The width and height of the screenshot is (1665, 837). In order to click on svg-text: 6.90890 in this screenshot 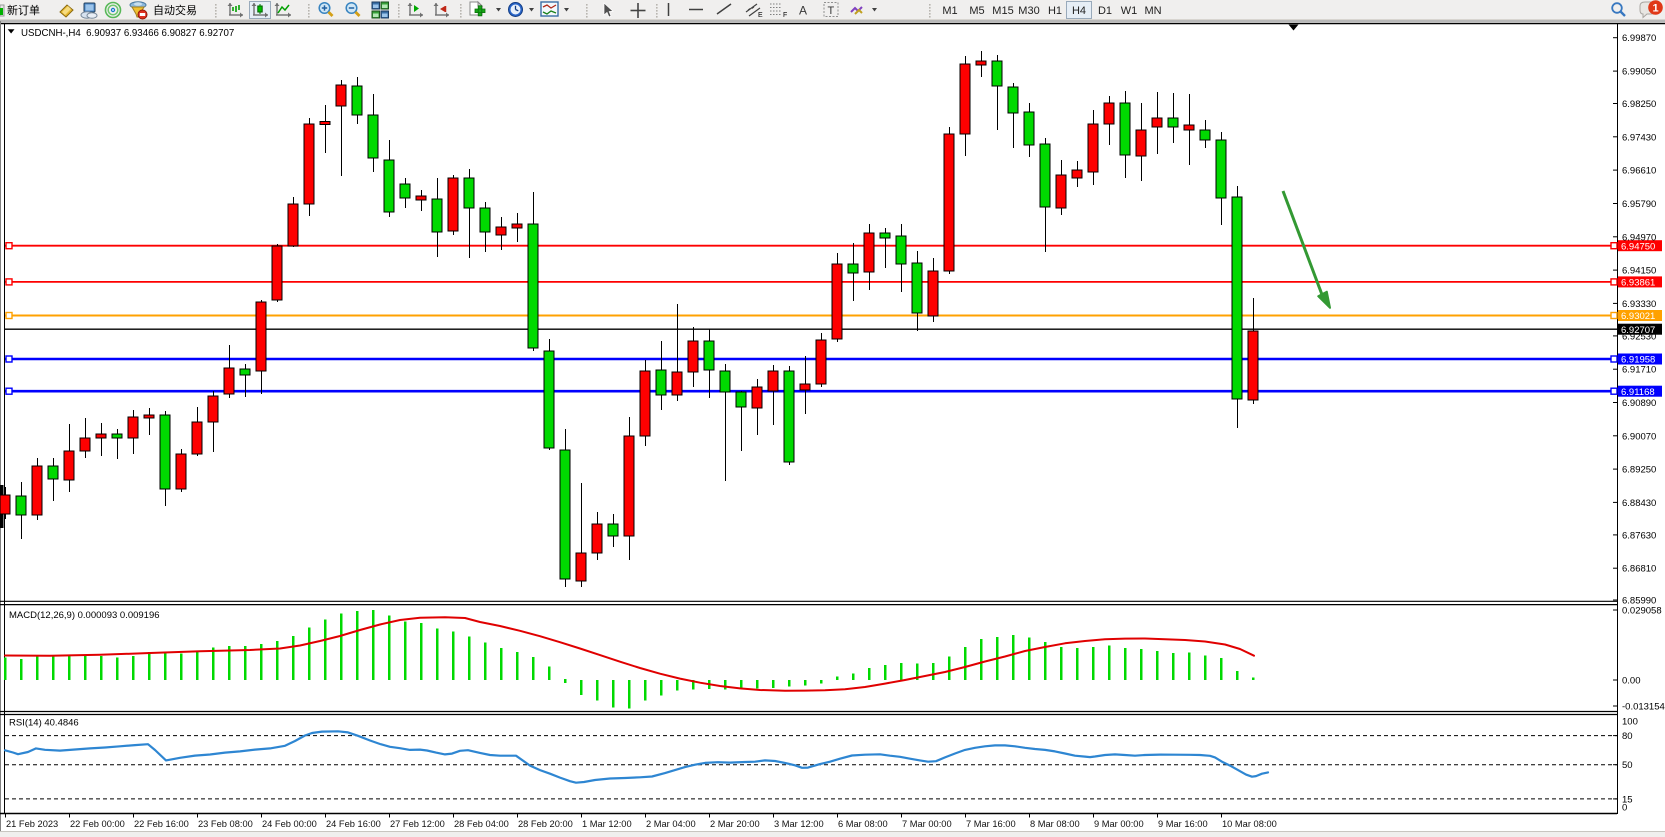, I will do `click(1639, 403)`.